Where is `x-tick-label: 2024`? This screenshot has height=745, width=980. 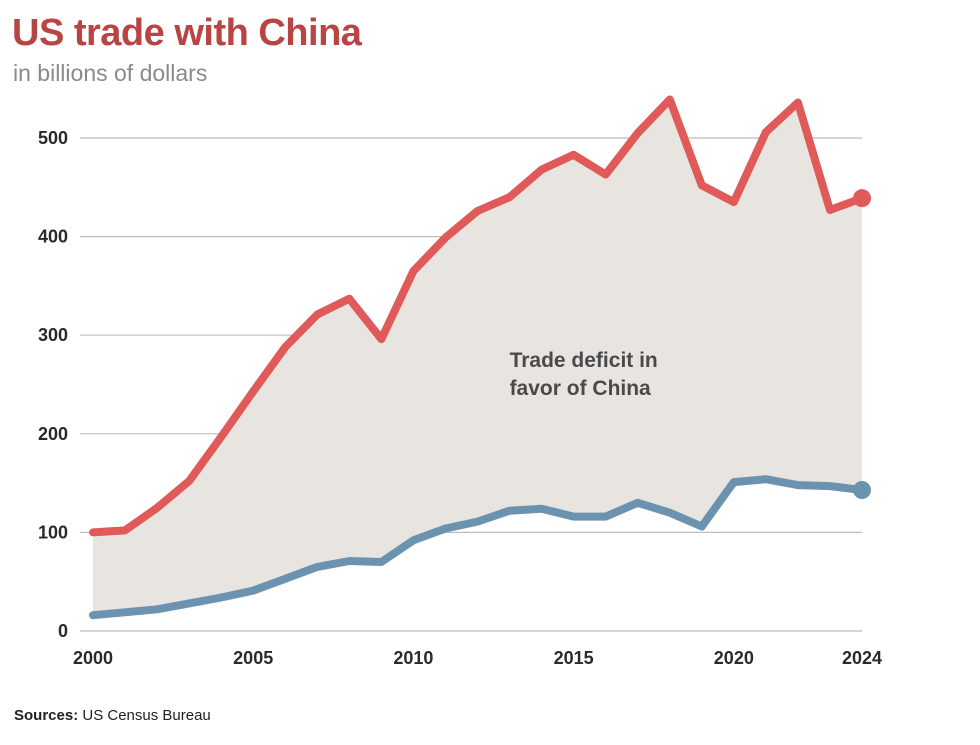 x-tick-label: 2024 is located at coordinates (862, 658).